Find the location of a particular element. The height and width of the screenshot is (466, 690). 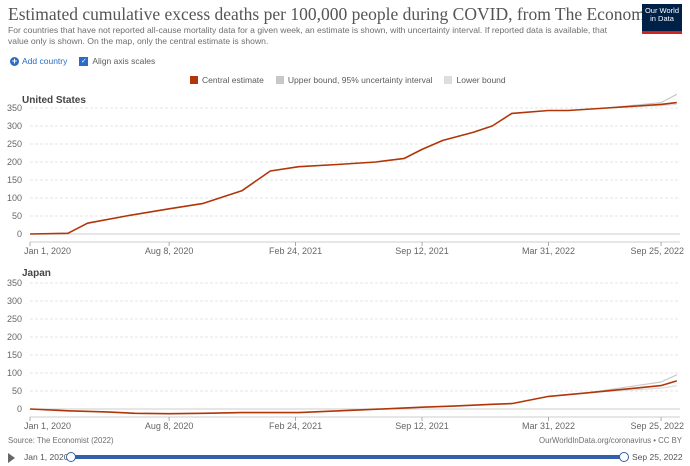

upper-bound-line is located at coordinates (632, 384).